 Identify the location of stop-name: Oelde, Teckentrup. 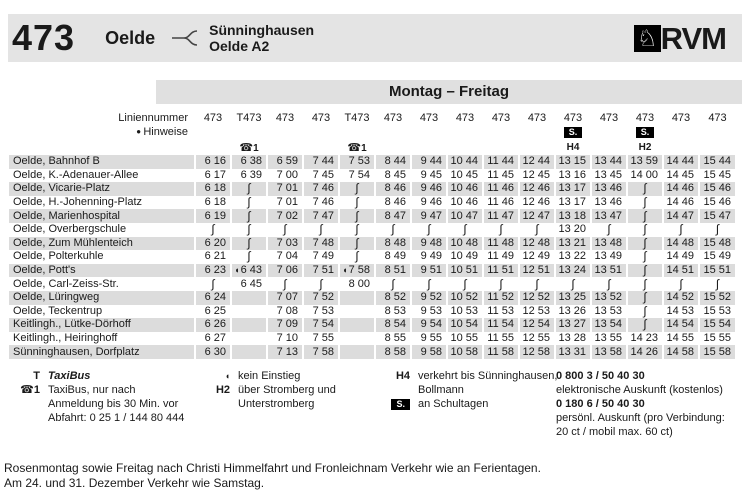
(58, 310).